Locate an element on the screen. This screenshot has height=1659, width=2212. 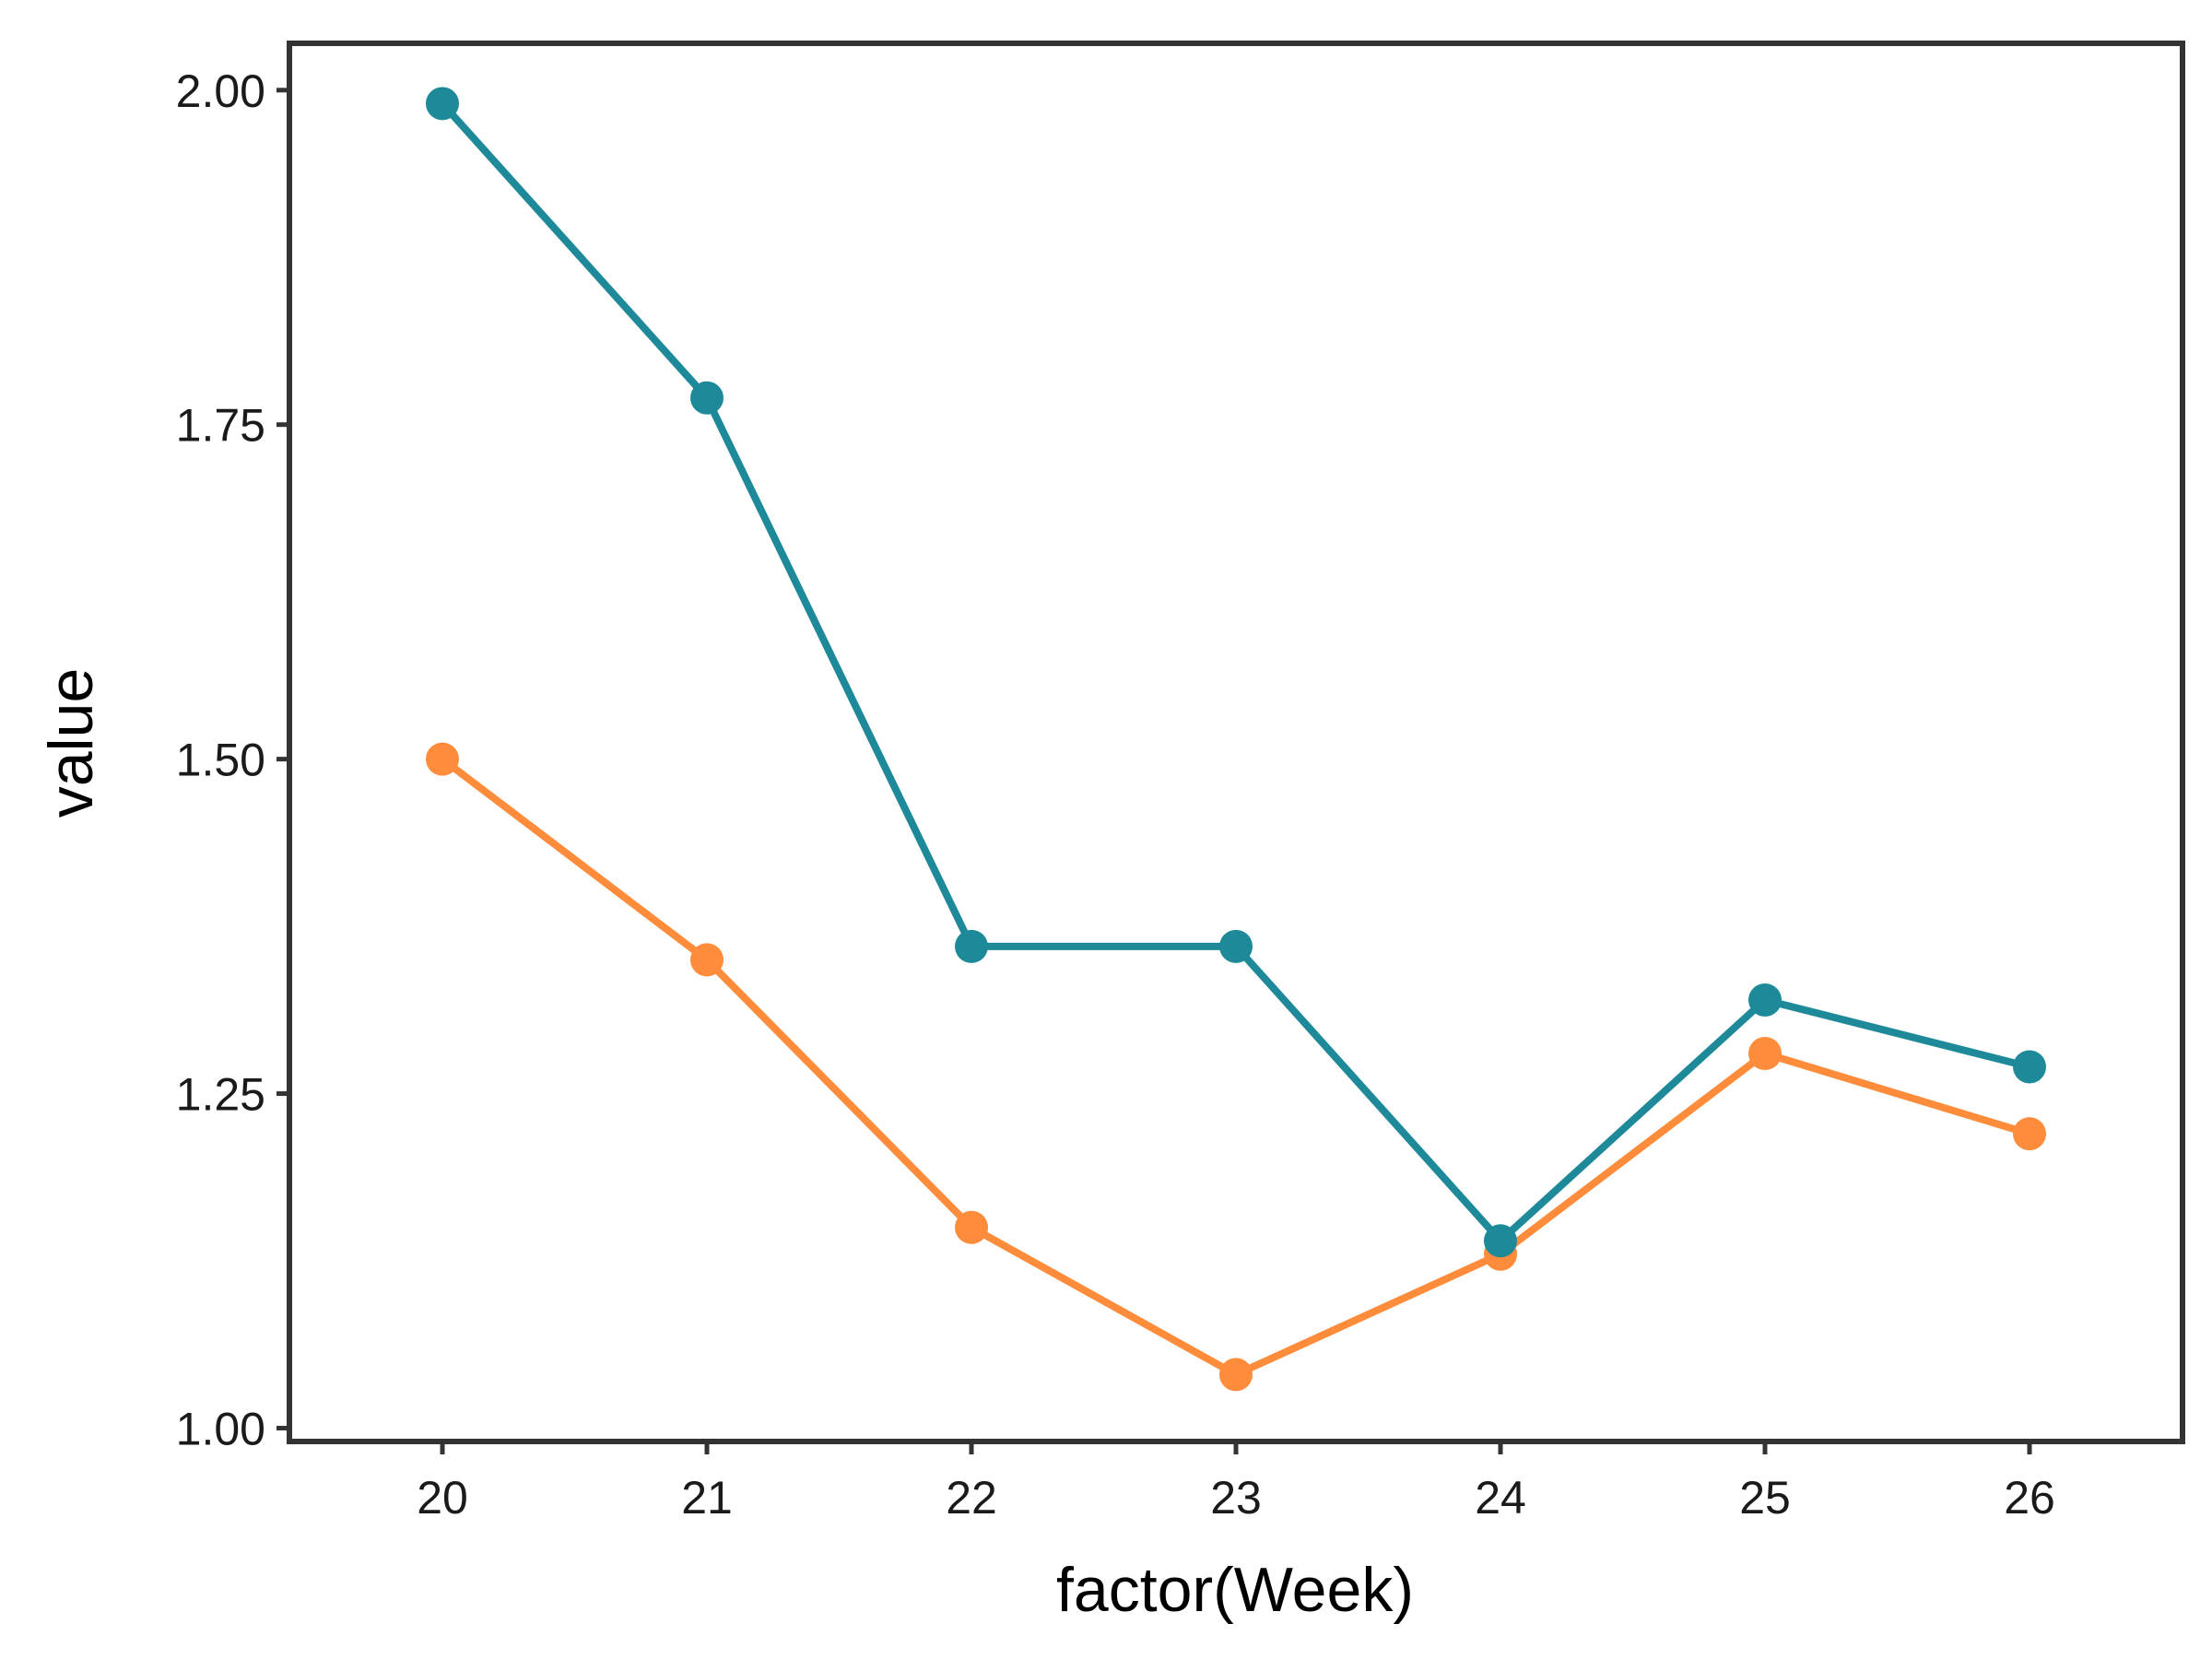
y-axis-title: value is located at coordinates (71, 743).